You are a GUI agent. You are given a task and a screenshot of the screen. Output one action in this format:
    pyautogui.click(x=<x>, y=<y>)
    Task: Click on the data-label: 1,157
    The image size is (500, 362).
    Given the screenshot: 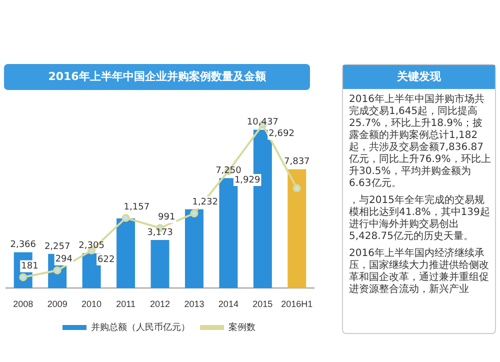 What is the action you would take?
    pyautogui.click(x=137, y=207)
    